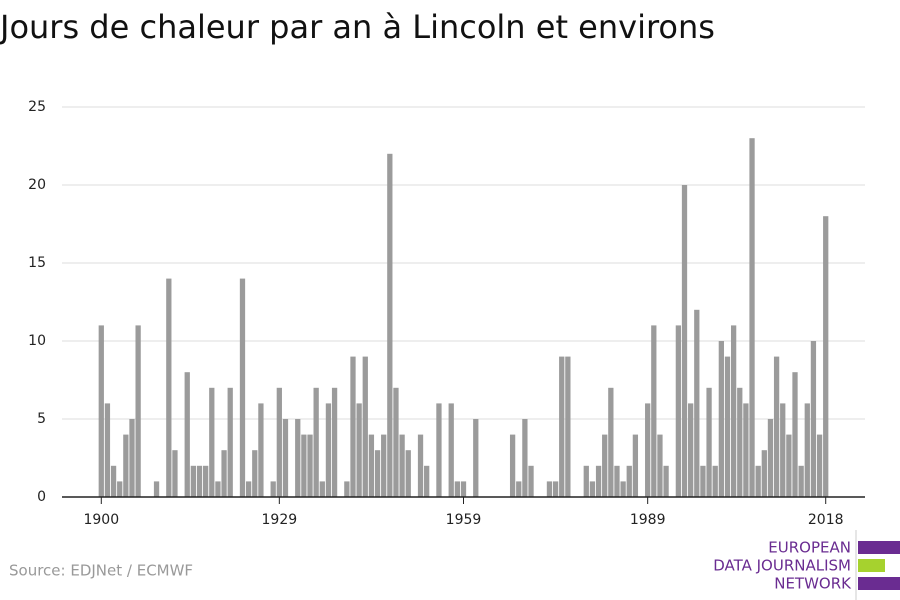  I want to click on x-tick-label: 1959, so click(464, 520).